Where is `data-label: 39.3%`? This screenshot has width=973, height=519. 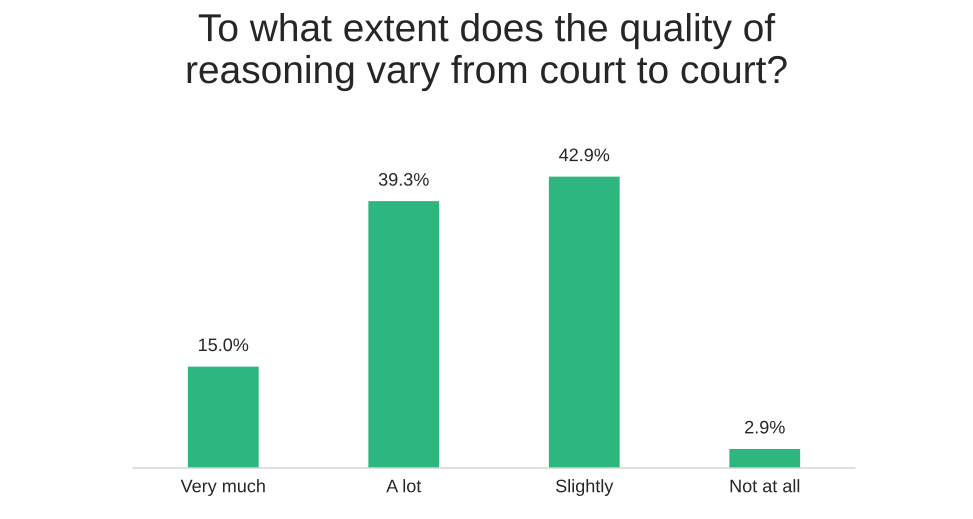 data-label: 39.3% is located at coordinates (403, 179).